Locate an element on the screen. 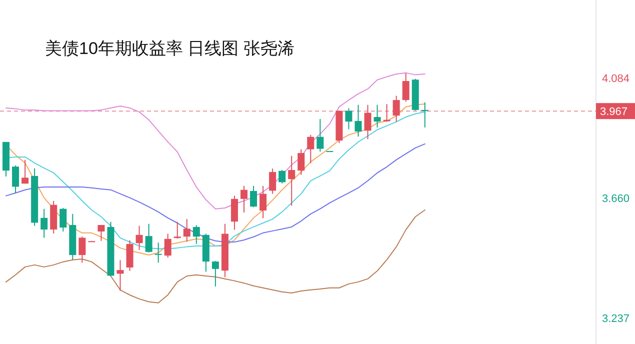 This screenshot has height=344, width=635. y-tick-label: 4.084 is located at coordinates (616, 78).